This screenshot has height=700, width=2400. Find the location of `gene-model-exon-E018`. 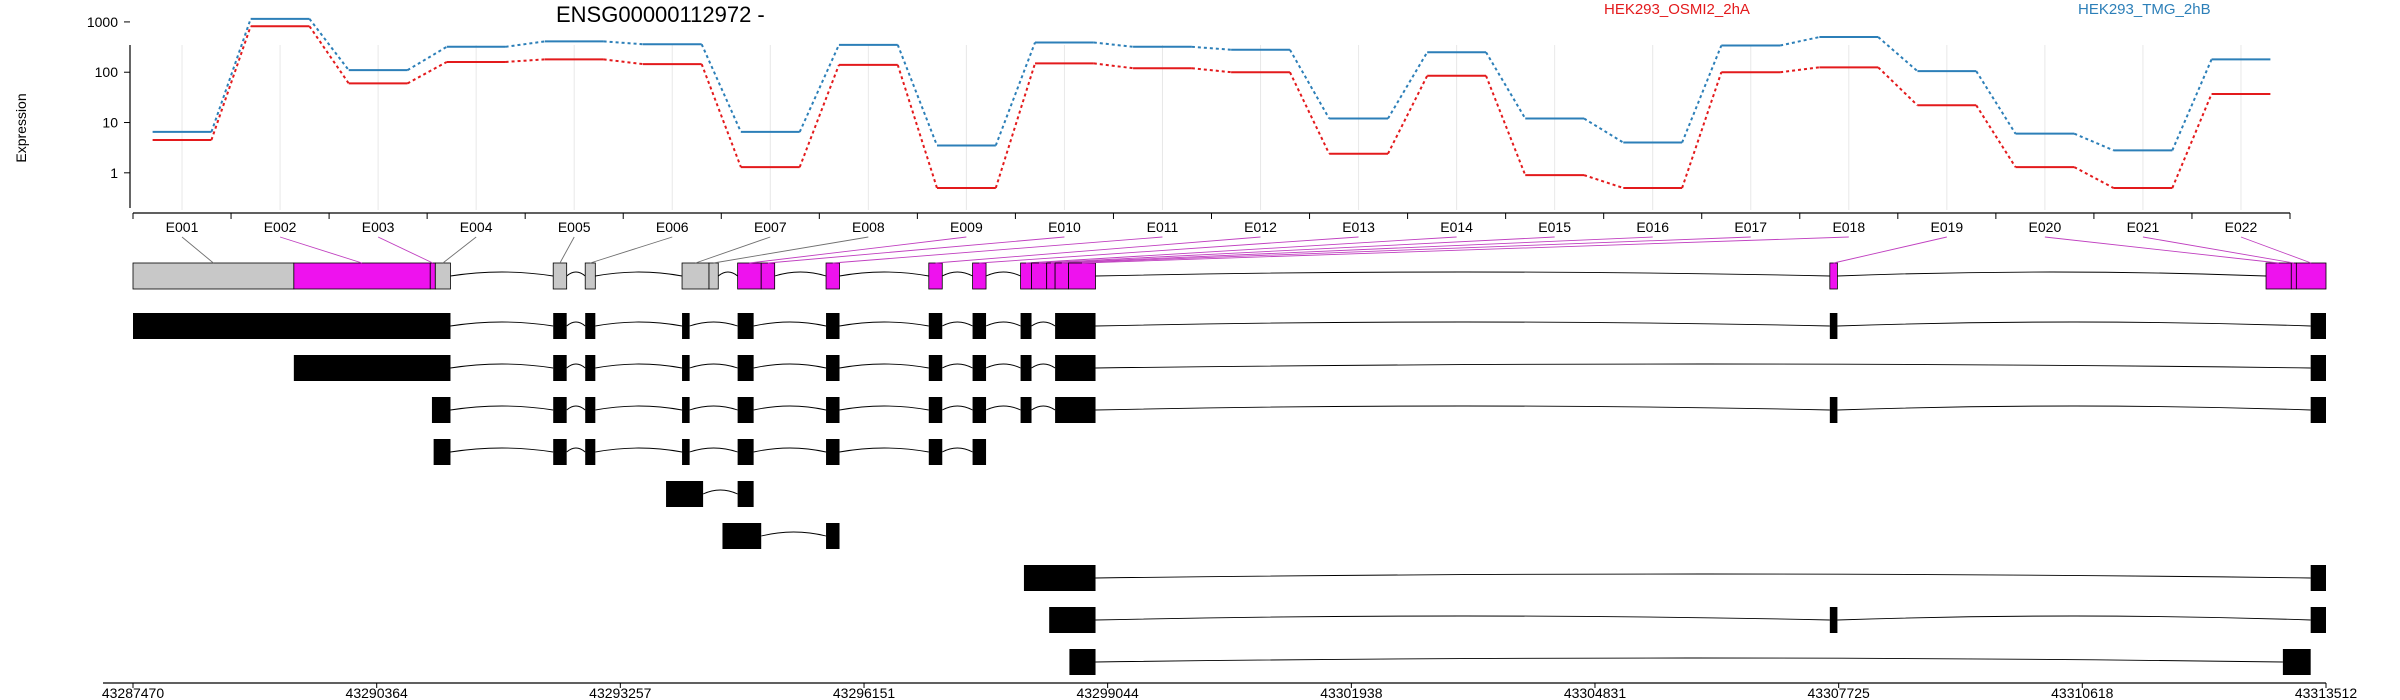

gene-model-exon-E018 is located at coordinates (1082, 276).